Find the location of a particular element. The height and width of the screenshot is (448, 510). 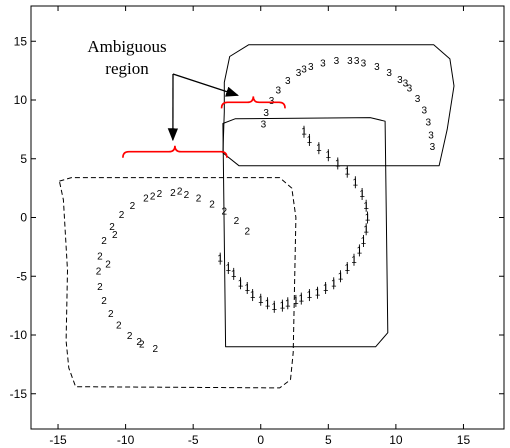

x-tick-label: -15 is located at coordinates (58, 440).